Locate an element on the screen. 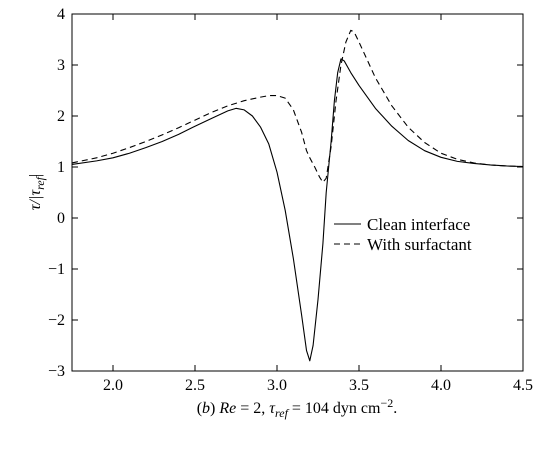 Image resolution: width=537 pixels, height=449 pixels. legend: Clean interface With surfactant is located at coordinates (403, 234).